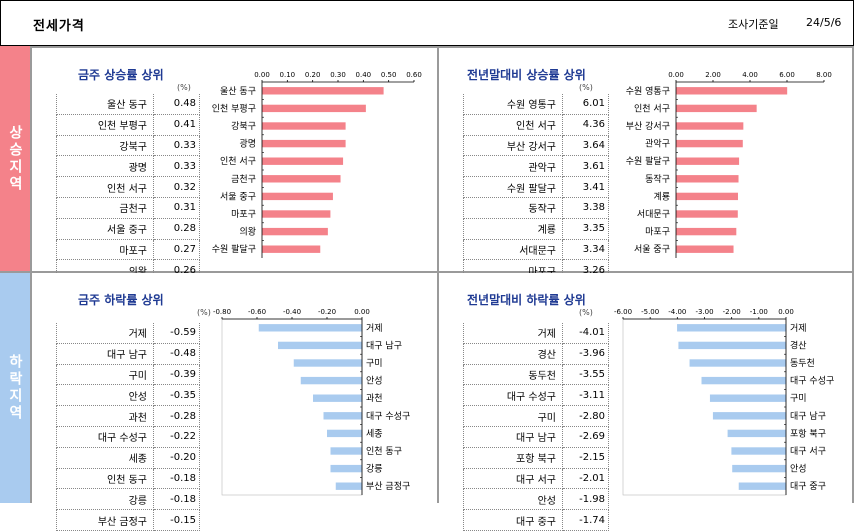 The image size is (854, 531). What do you see at coordinates (247, 144) in the screenshot?
I see `category-label: 광명` at bounding box center [247, 144].